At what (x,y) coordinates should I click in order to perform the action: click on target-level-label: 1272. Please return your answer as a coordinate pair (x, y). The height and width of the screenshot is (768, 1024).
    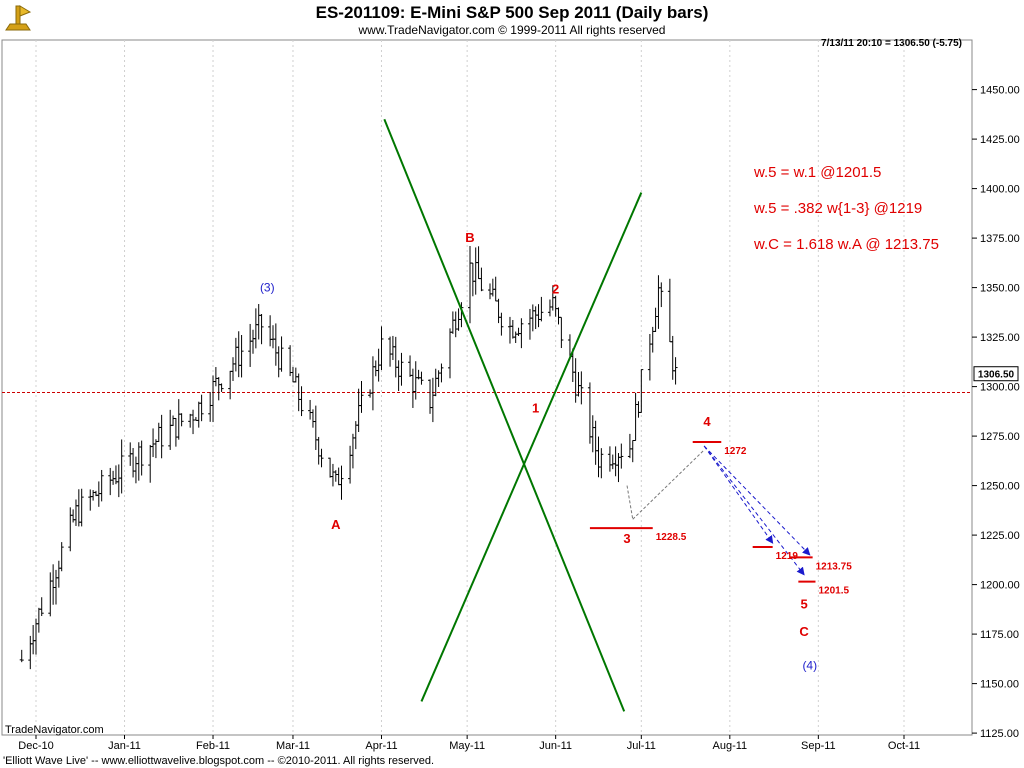
    Looking at the image, I should click on (735, 451).